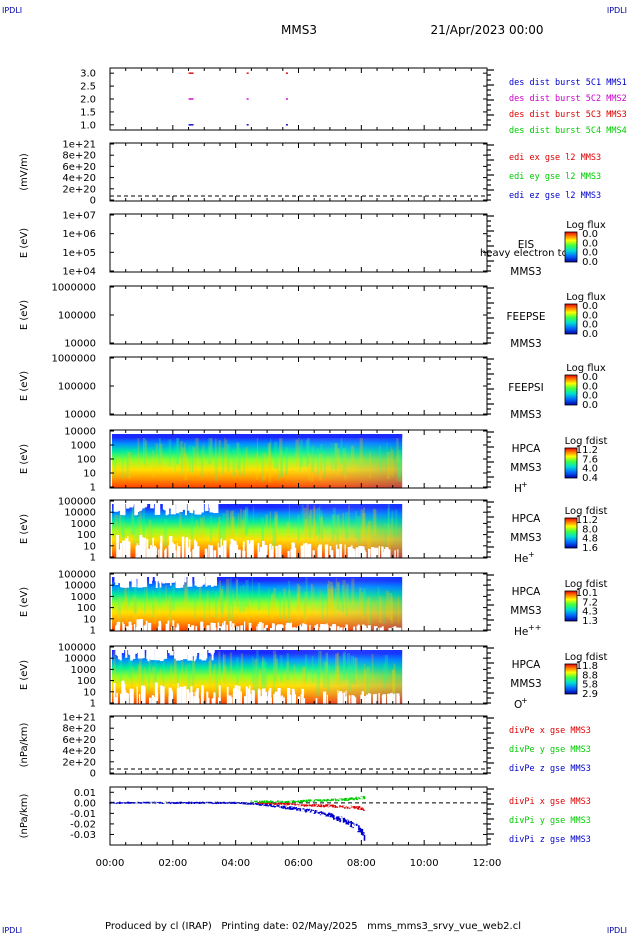 The width and height of the screenshot is (630, 934). What do you see at coordinates (550, 750) in the screenshot?
I see `legend-entry: divPe y gse MMS3` at bounding box center [550, 750].